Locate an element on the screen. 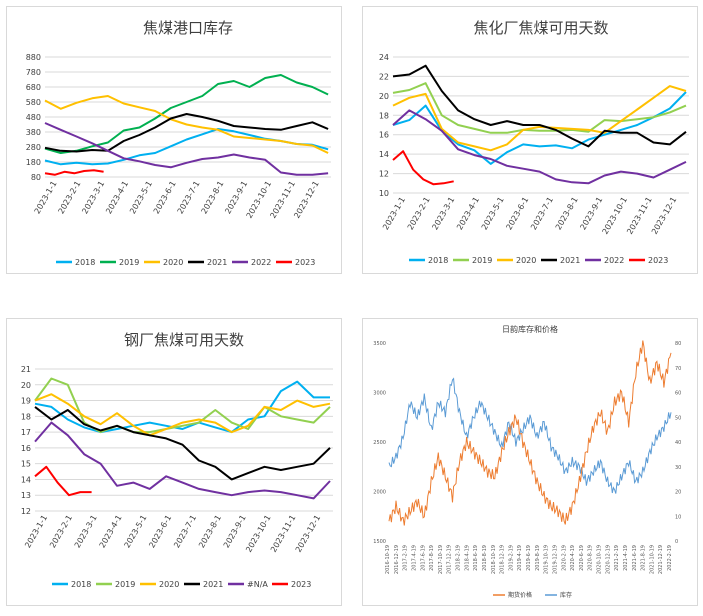  y-tick-label-right: 80 is located at coordinates (678, 344).